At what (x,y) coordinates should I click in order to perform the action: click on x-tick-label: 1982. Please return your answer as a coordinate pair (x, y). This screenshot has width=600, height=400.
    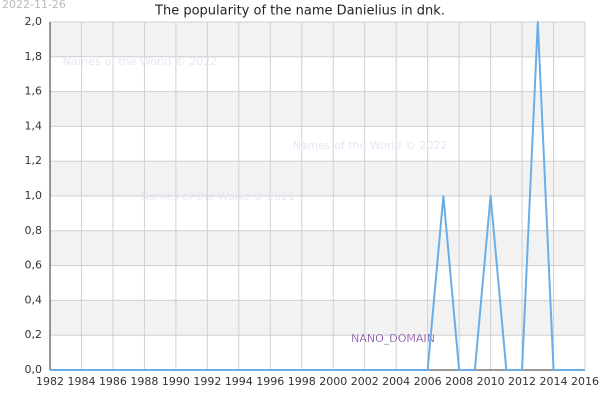
    Looking at the image, I should click on (50, 381).